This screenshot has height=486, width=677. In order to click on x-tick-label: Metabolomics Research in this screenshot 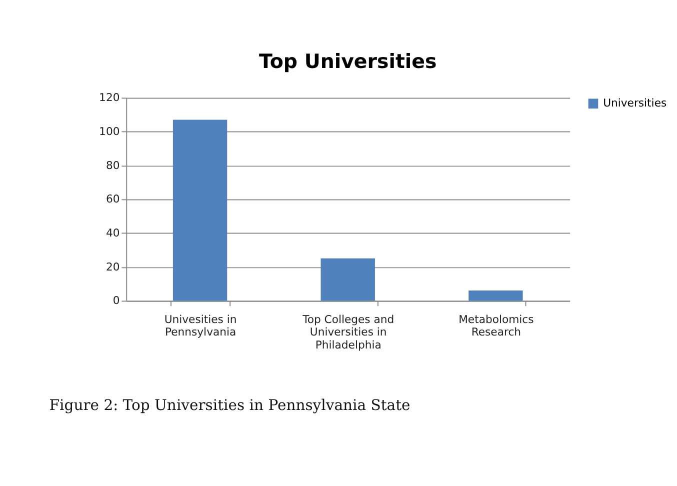, I will do `click(496, 325)`.